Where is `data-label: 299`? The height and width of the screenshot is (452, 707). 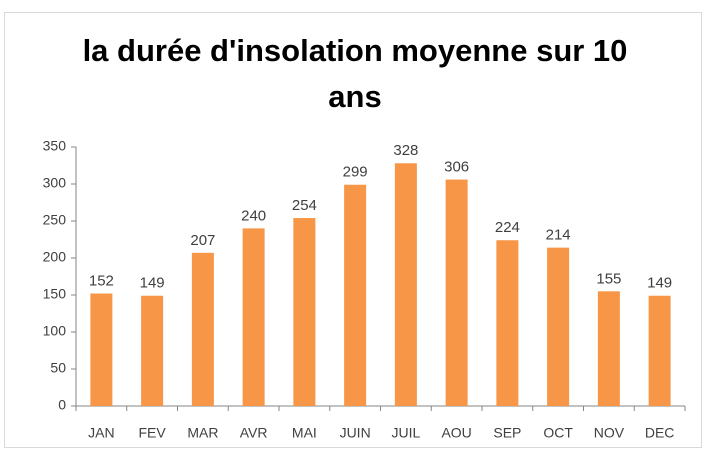
data-label: 299 is located at coordinates (355, 172).